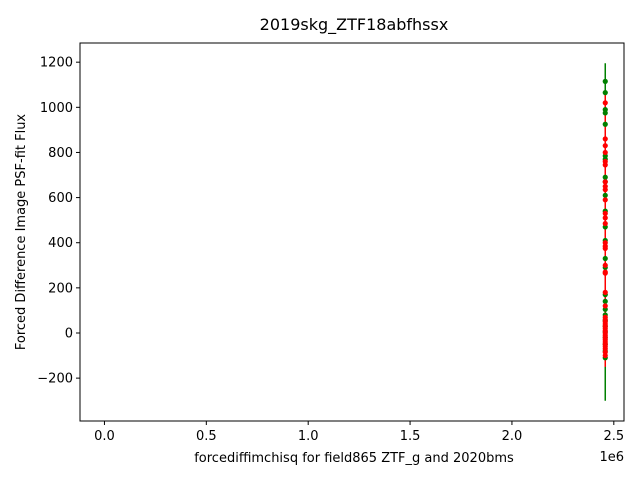 The height and width of the screenshot is (480, 640). What do you see at coordinates (56, 63) in the screenshot?
I see `y-tick-label: 1200` at bounding box center [56, 63].